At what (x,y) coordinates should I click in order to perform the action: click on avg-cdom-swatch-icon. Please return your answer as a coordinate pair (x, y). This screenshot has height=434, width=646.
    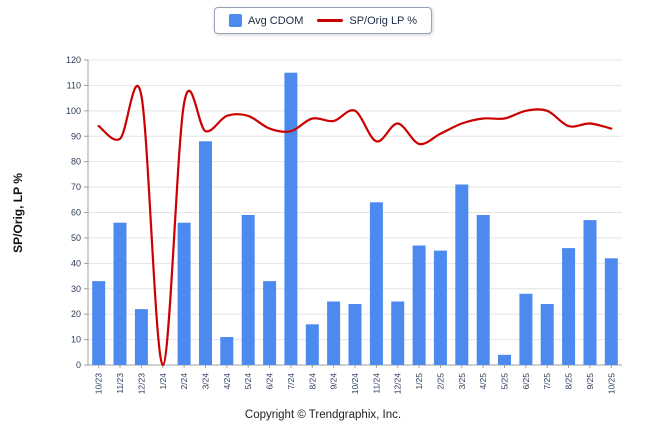
    Looking at the image, I should click on (235, 20).